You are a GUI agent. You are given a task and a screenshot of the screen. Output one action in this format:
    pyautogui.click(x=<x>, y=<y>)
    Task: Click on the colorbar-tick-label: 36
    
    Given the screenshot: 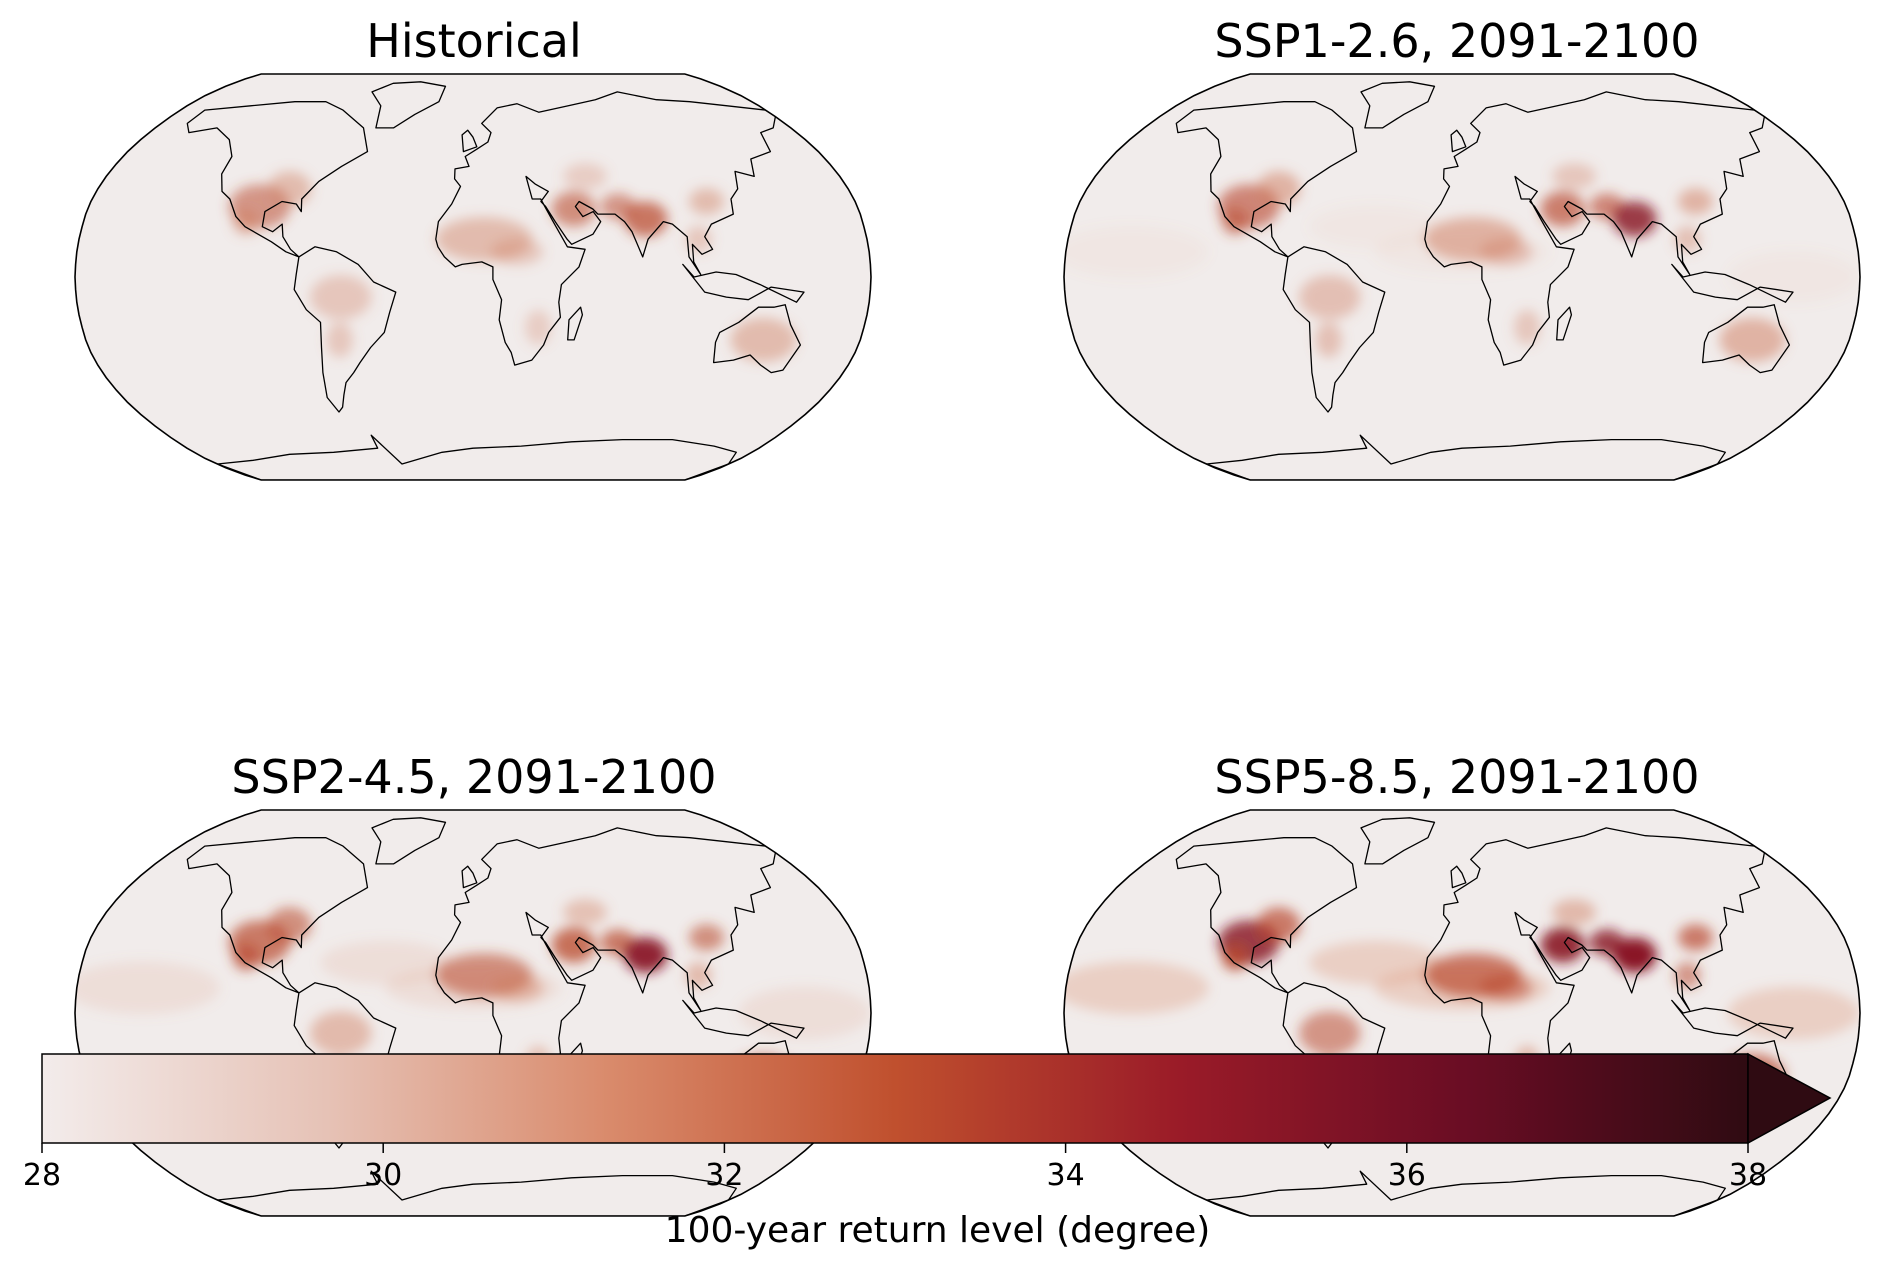 What is the action you would take?
    pyautogui.click(x=1406, y=1175)
    